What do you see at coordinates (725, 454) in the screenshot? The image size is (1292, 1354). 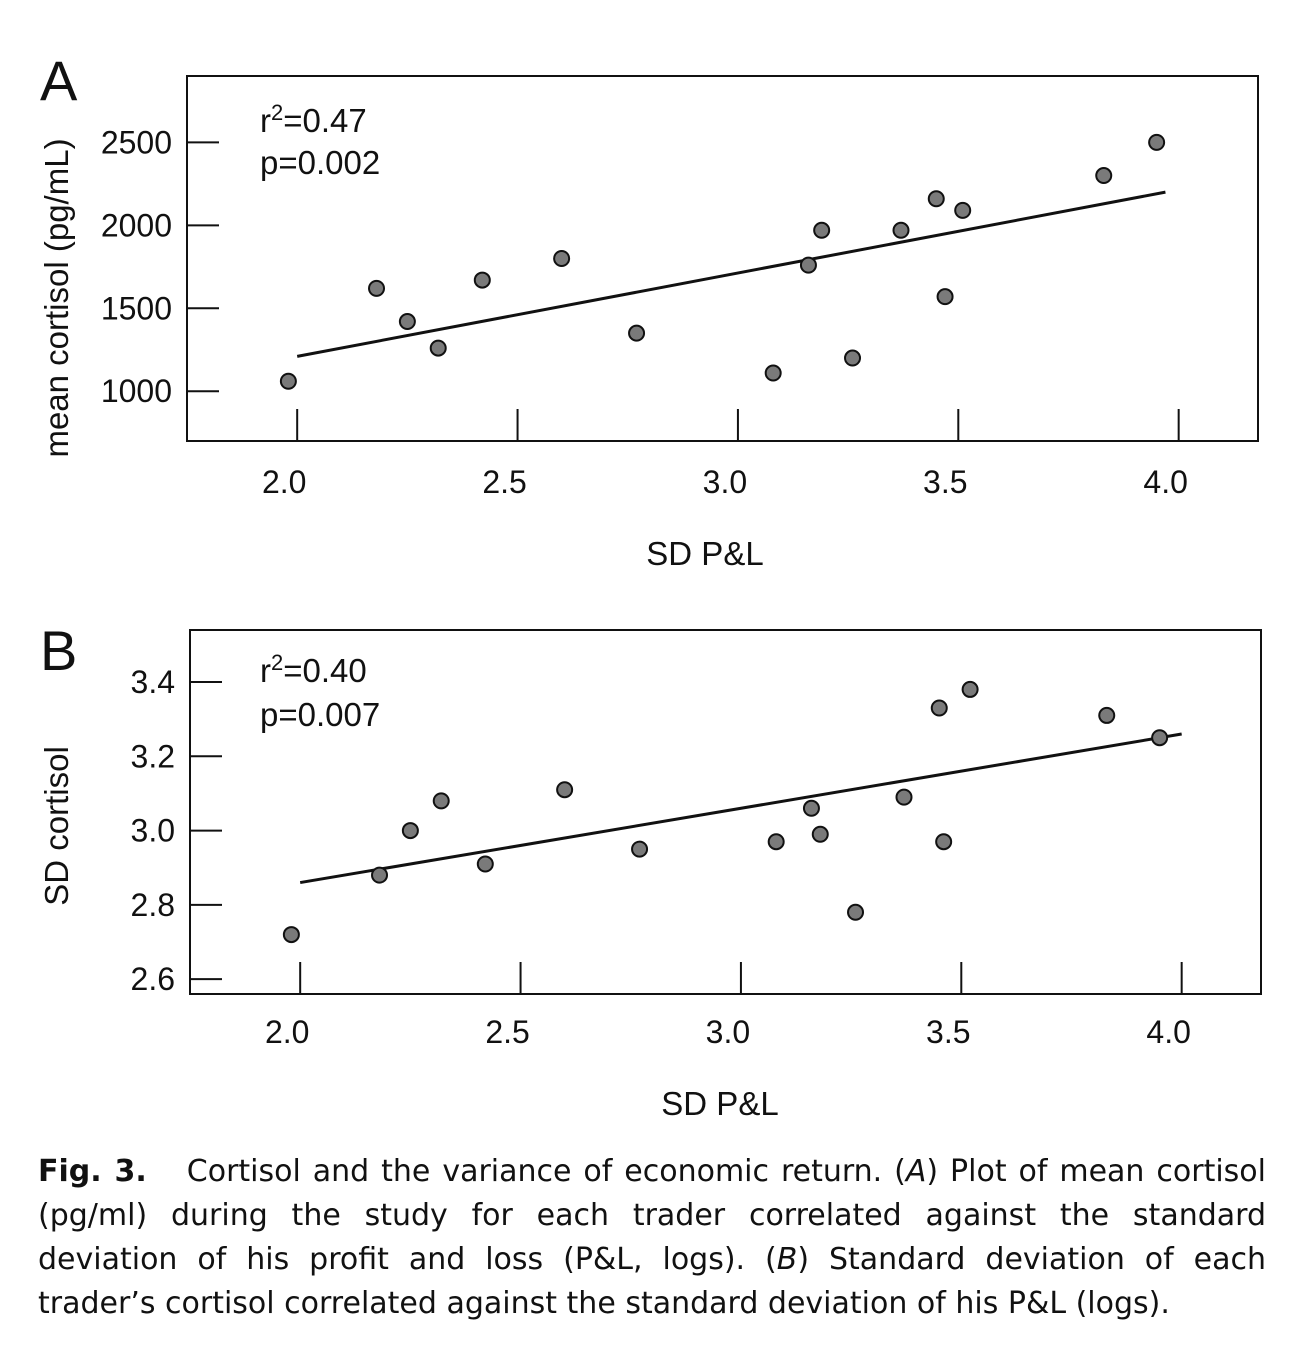 I see `panel-a-x-ticks: 2.0 2.5 3.0 3.5 4.0` at bounding box center [725, 454].